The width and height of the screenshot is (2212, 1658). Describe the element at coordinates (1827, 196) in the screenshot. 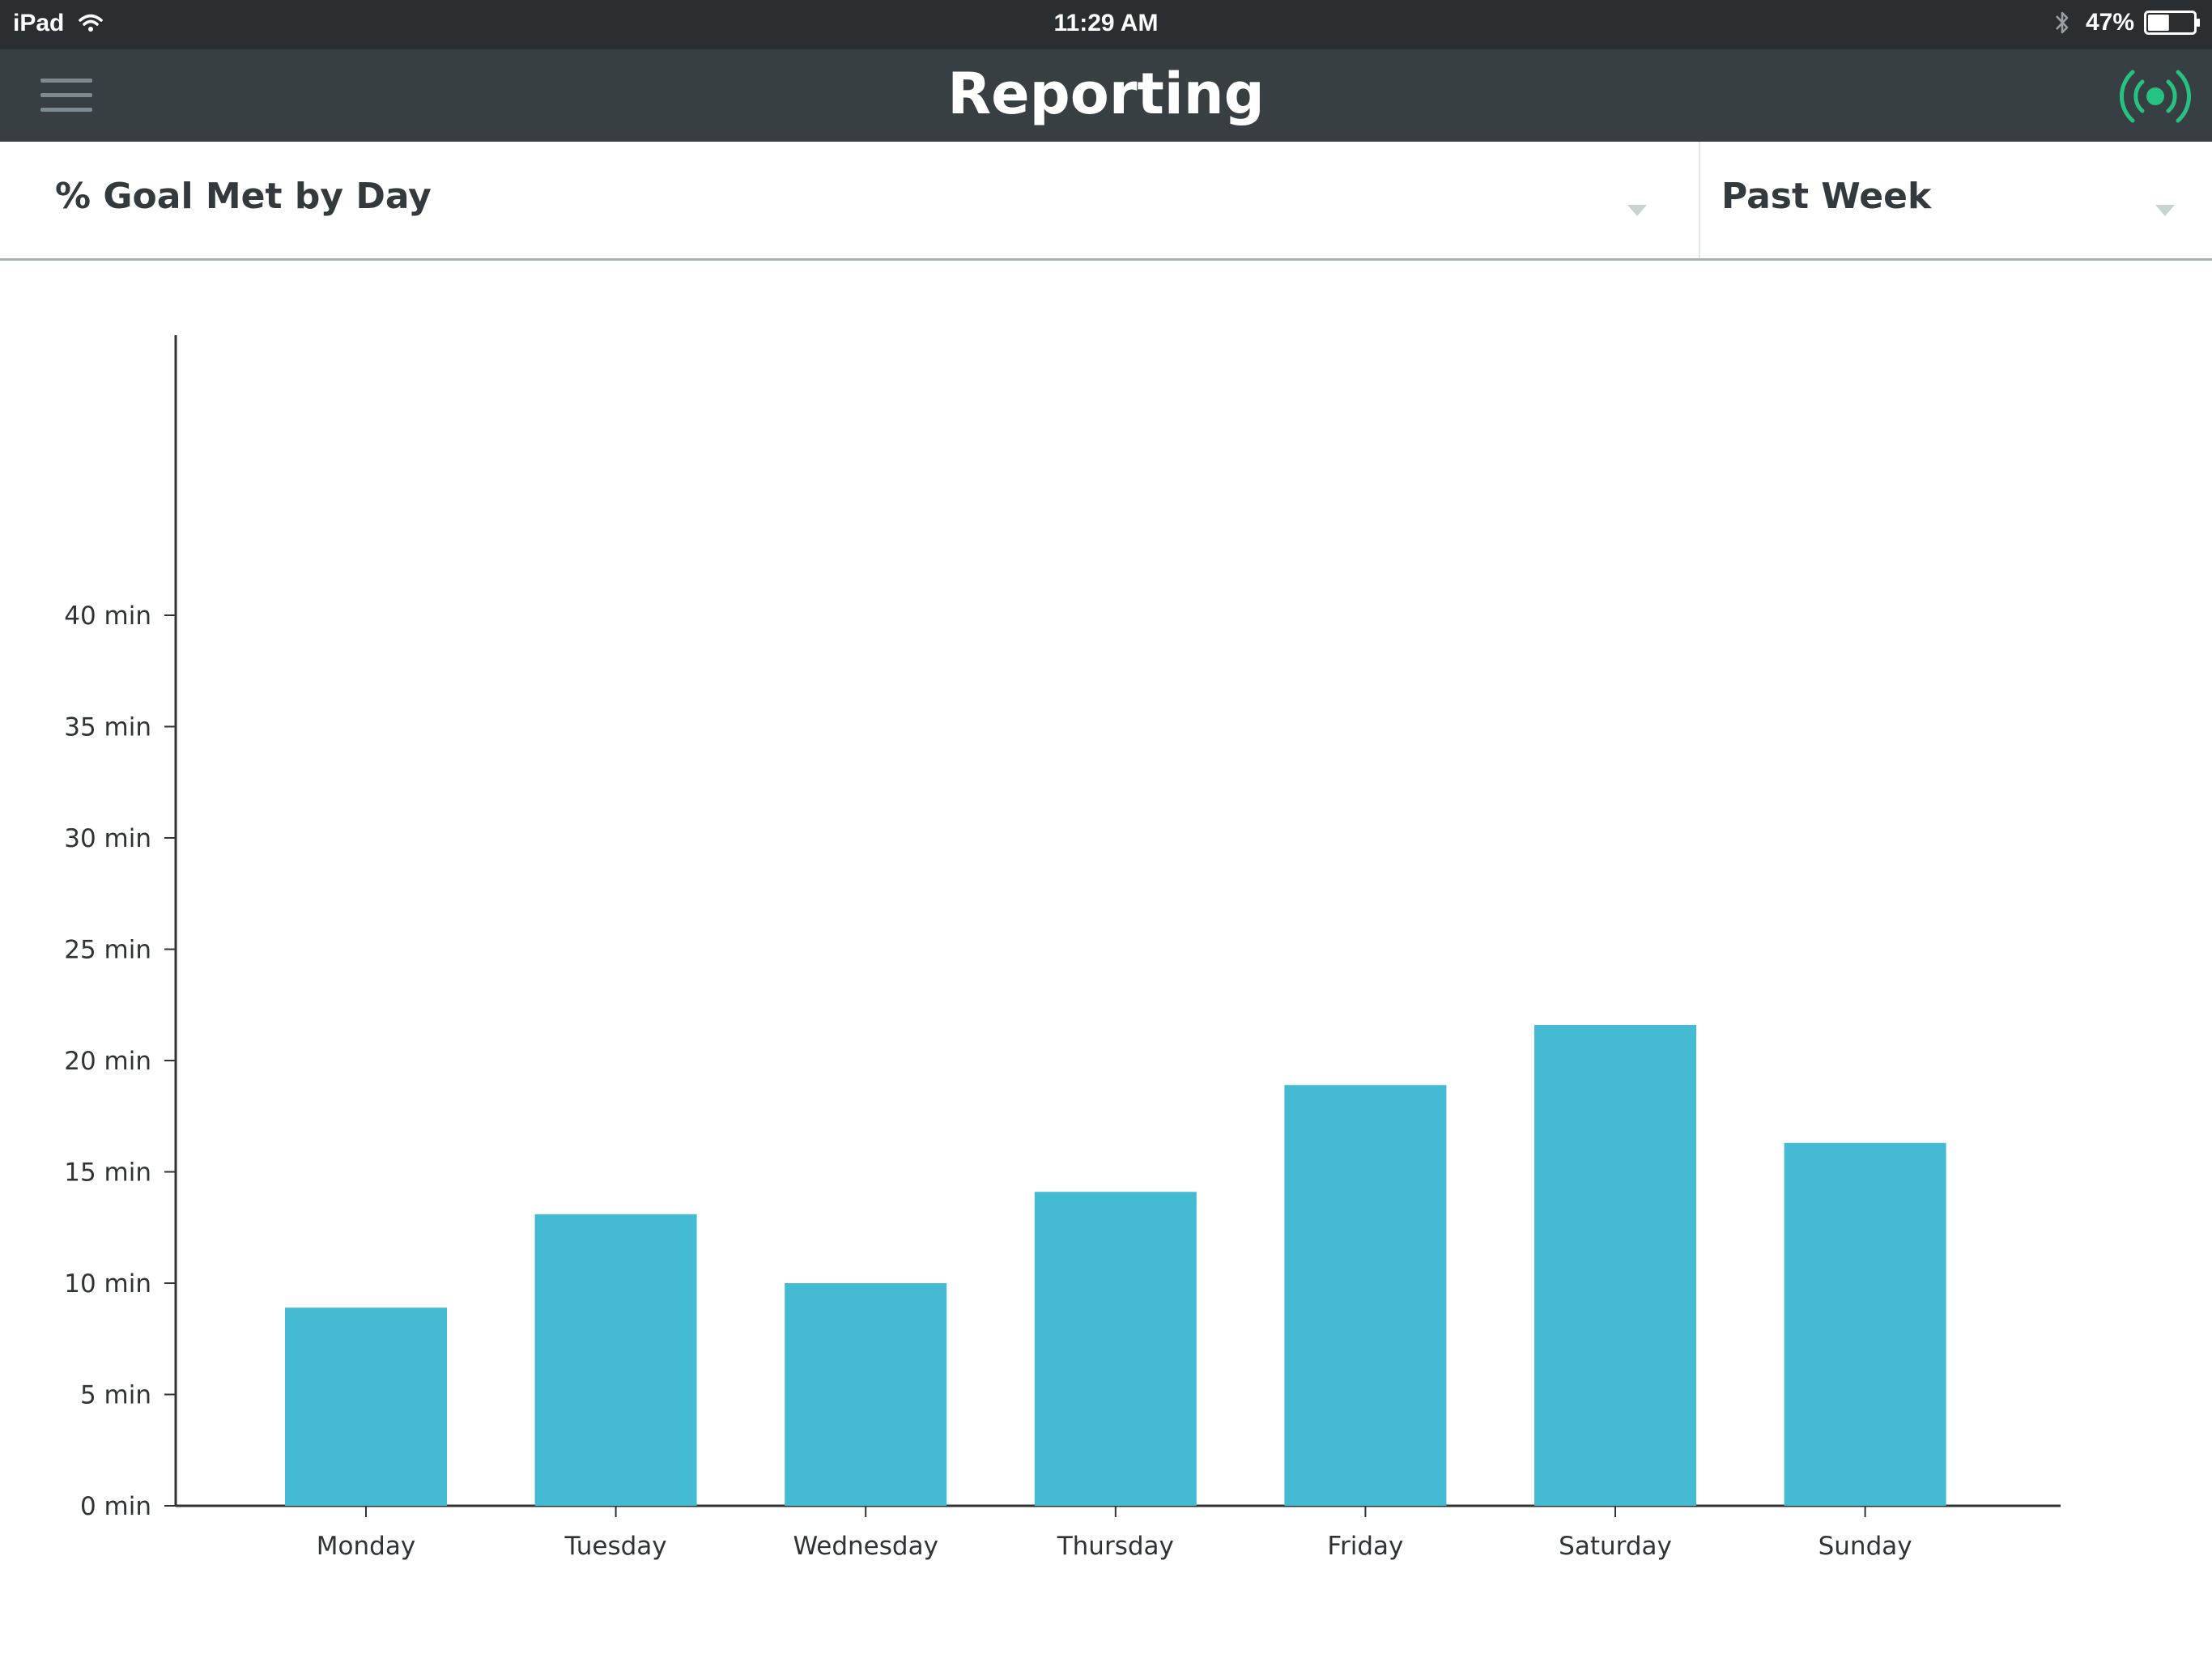

I see `period-dropdown-value: Past Week` at that location.